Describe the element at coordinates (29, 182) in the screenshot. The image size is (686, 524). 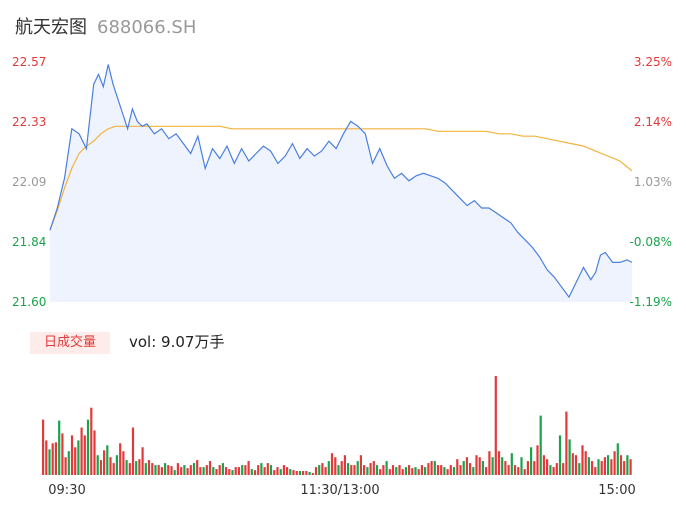
I see `price-tick-label: 22.09` at that location.